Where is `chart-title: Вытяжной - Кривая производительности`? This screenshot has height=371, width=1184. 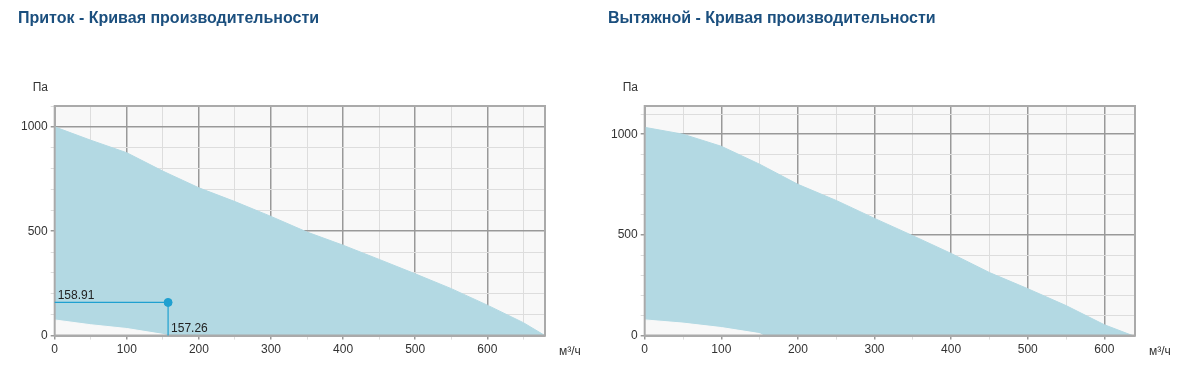
chart-title: Вытяжной - Кривая производительности is located at coordinates (772, 18).